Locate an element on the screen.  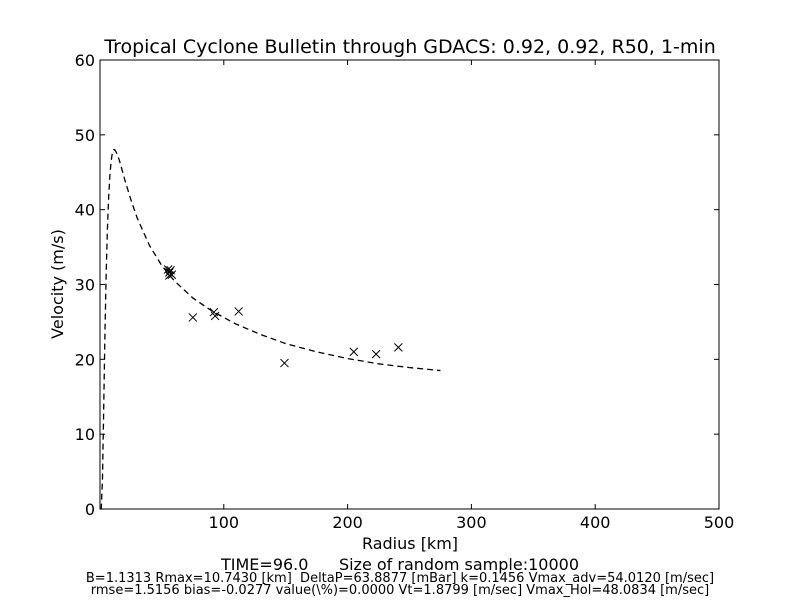
y-tick-label: 0 is located at coordinates (90, 509).